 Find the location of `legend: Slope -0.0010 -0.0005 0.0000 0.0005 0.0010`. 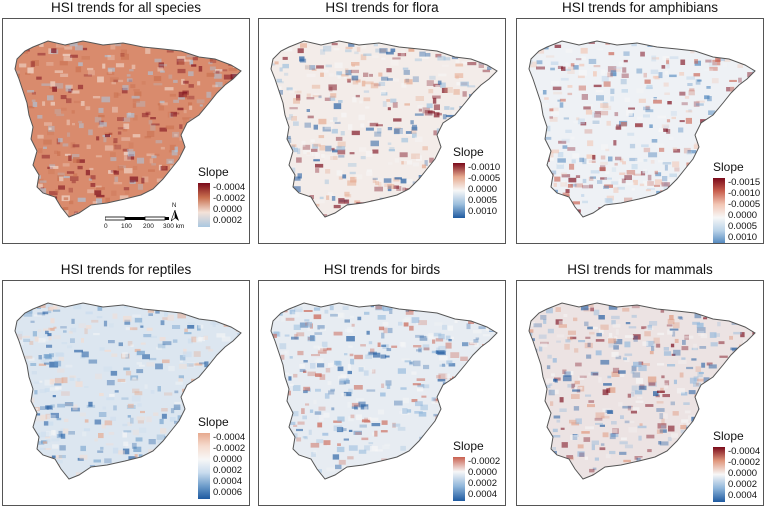

legend: Slope -0.0010 -0.0005 0.0000 0.0005 0.0010 is located at coordinates (479, 194).